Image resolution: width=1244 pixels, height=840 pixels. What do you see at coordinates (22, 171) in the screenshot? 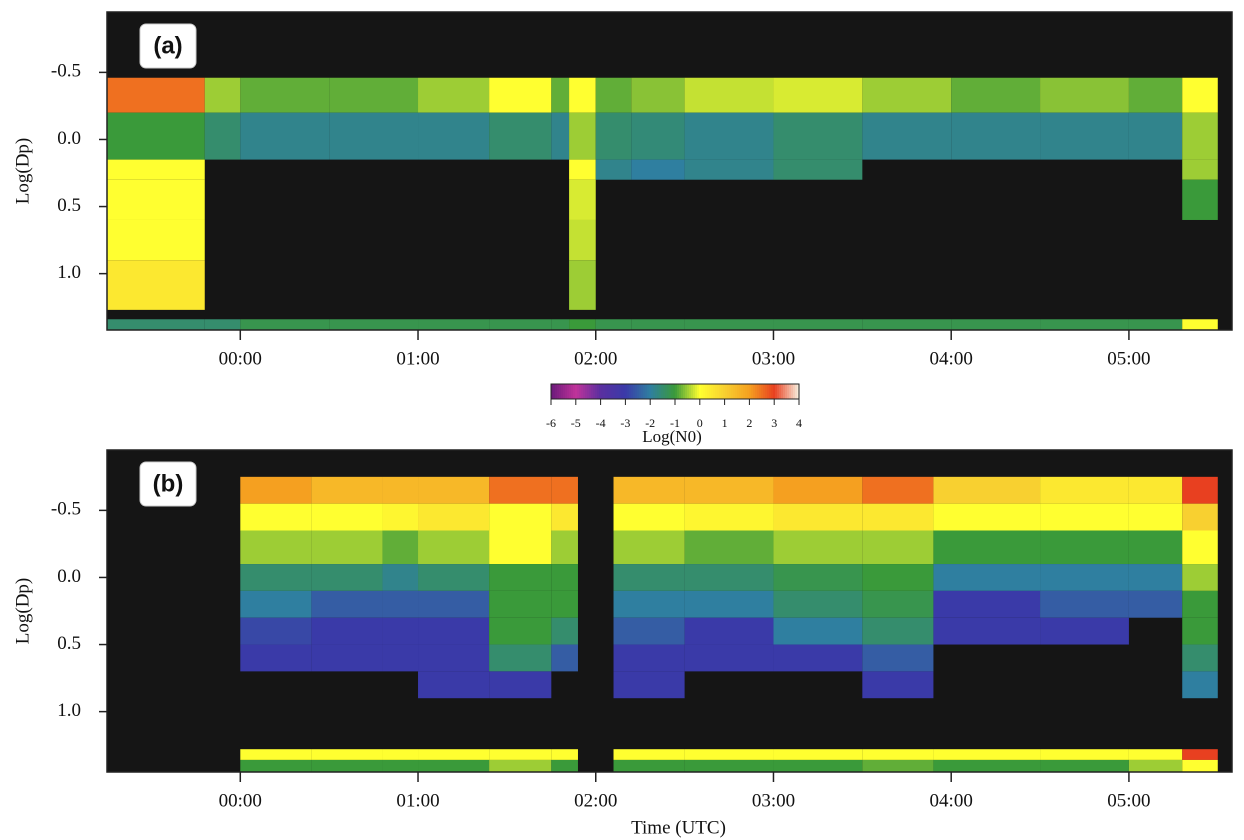
I see `y-axis-label: Log(Dp)` at bounding box center [22, 171].